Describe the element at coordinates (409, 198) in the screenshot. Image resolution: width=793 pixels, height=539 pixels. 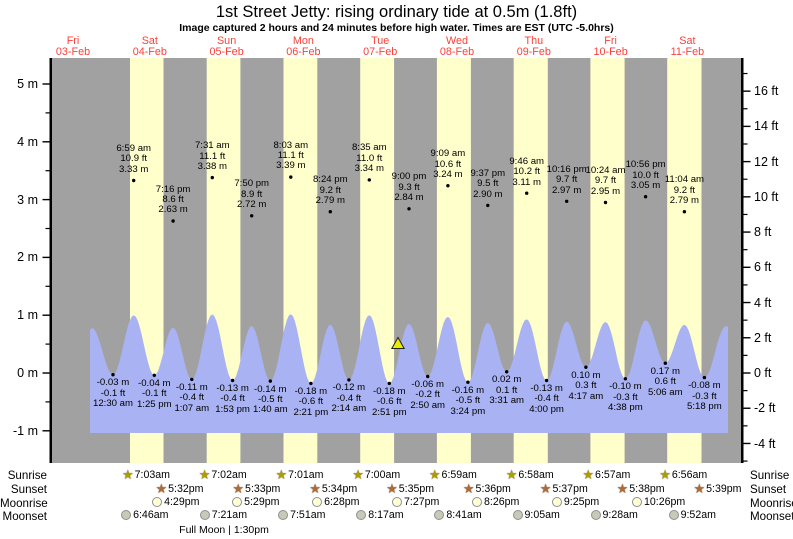
I see `tide-annotation-line: 2.84 m` at that location.